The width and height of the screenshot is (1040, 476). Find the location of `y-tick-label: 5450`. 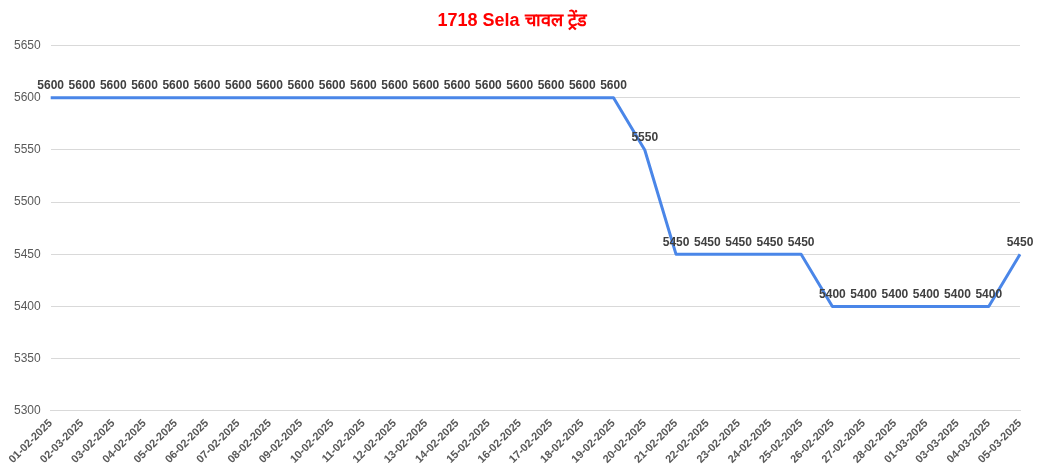

y-tick-label: 5450 is located at coordinates (27, 253).